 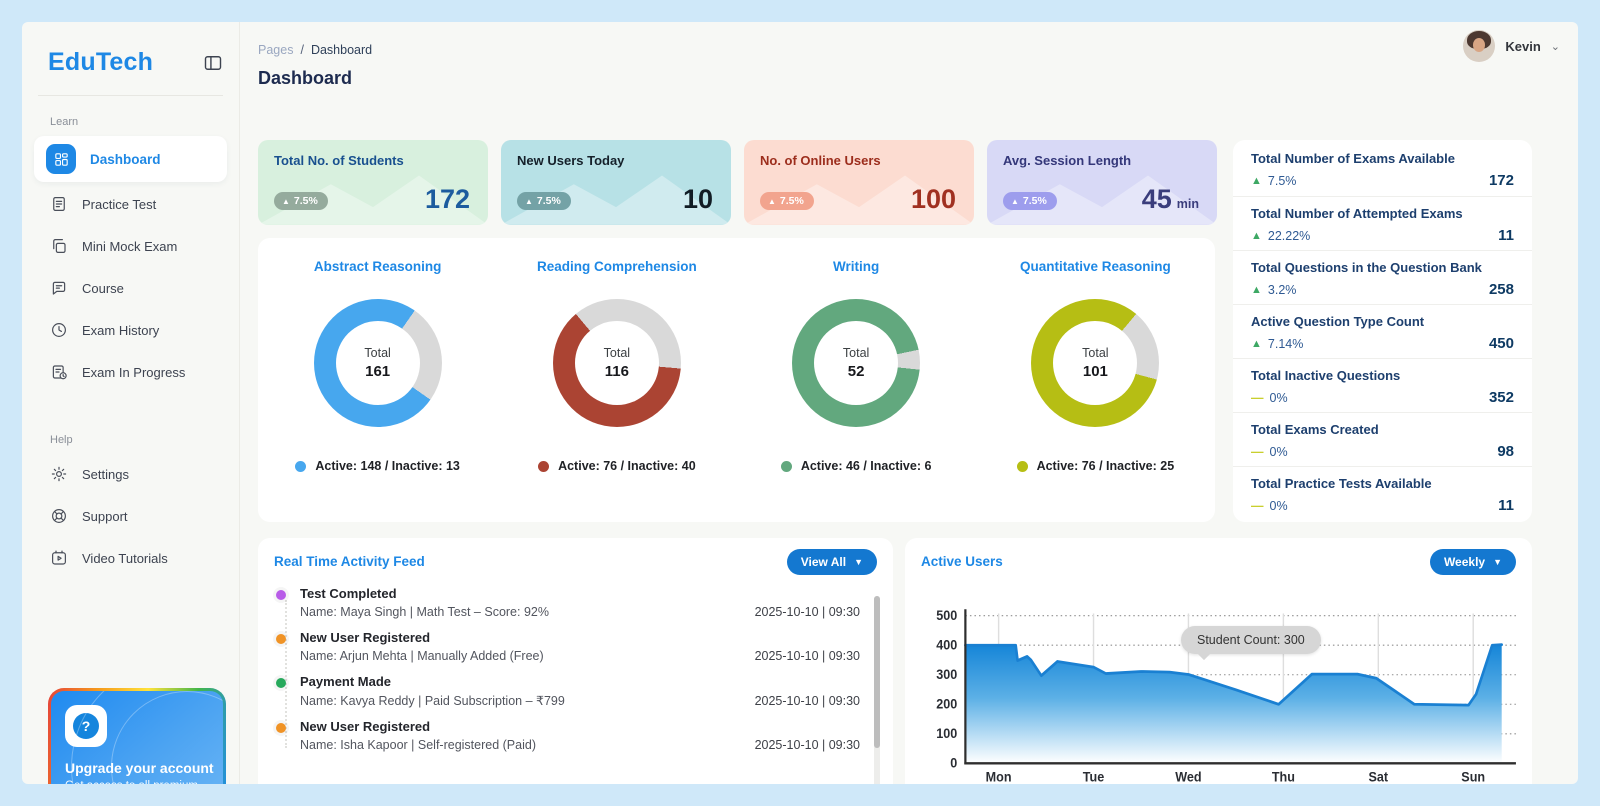 I want to click on chat-square-icon, so click(x=59, y=288).